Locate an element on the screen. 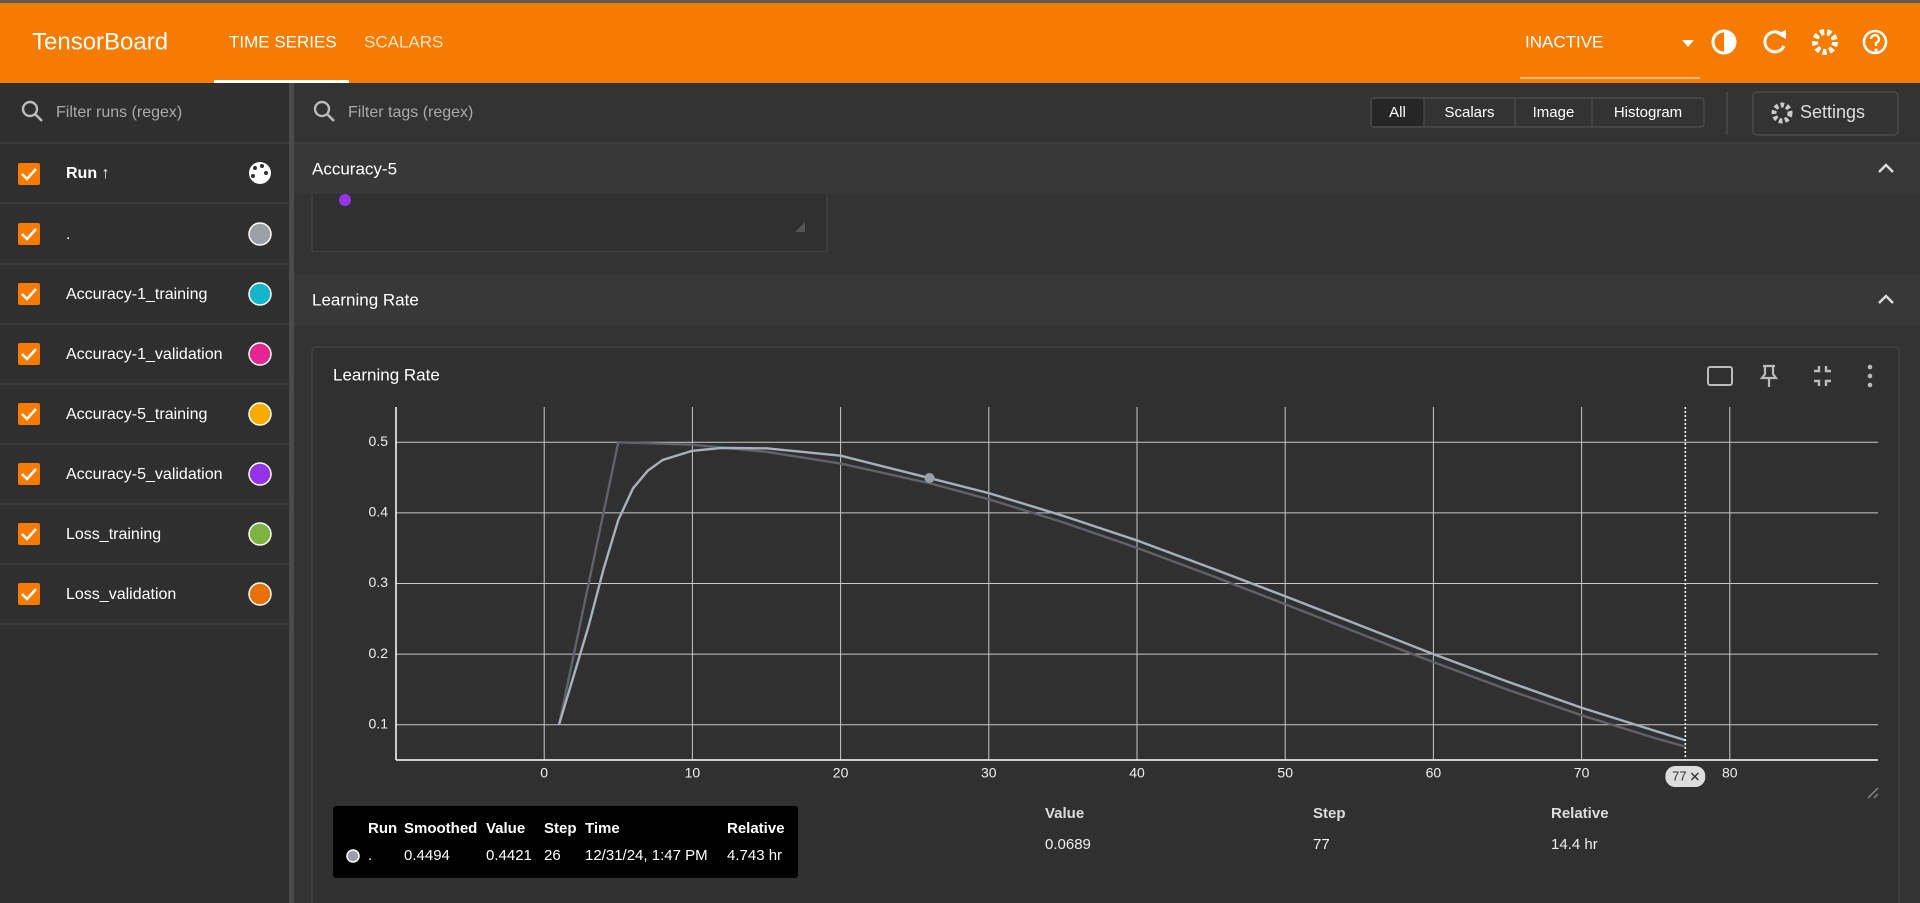 This screenshot has height=903, width=1920. y-tick-label: 0.1 is located at coordinates (379, 723).